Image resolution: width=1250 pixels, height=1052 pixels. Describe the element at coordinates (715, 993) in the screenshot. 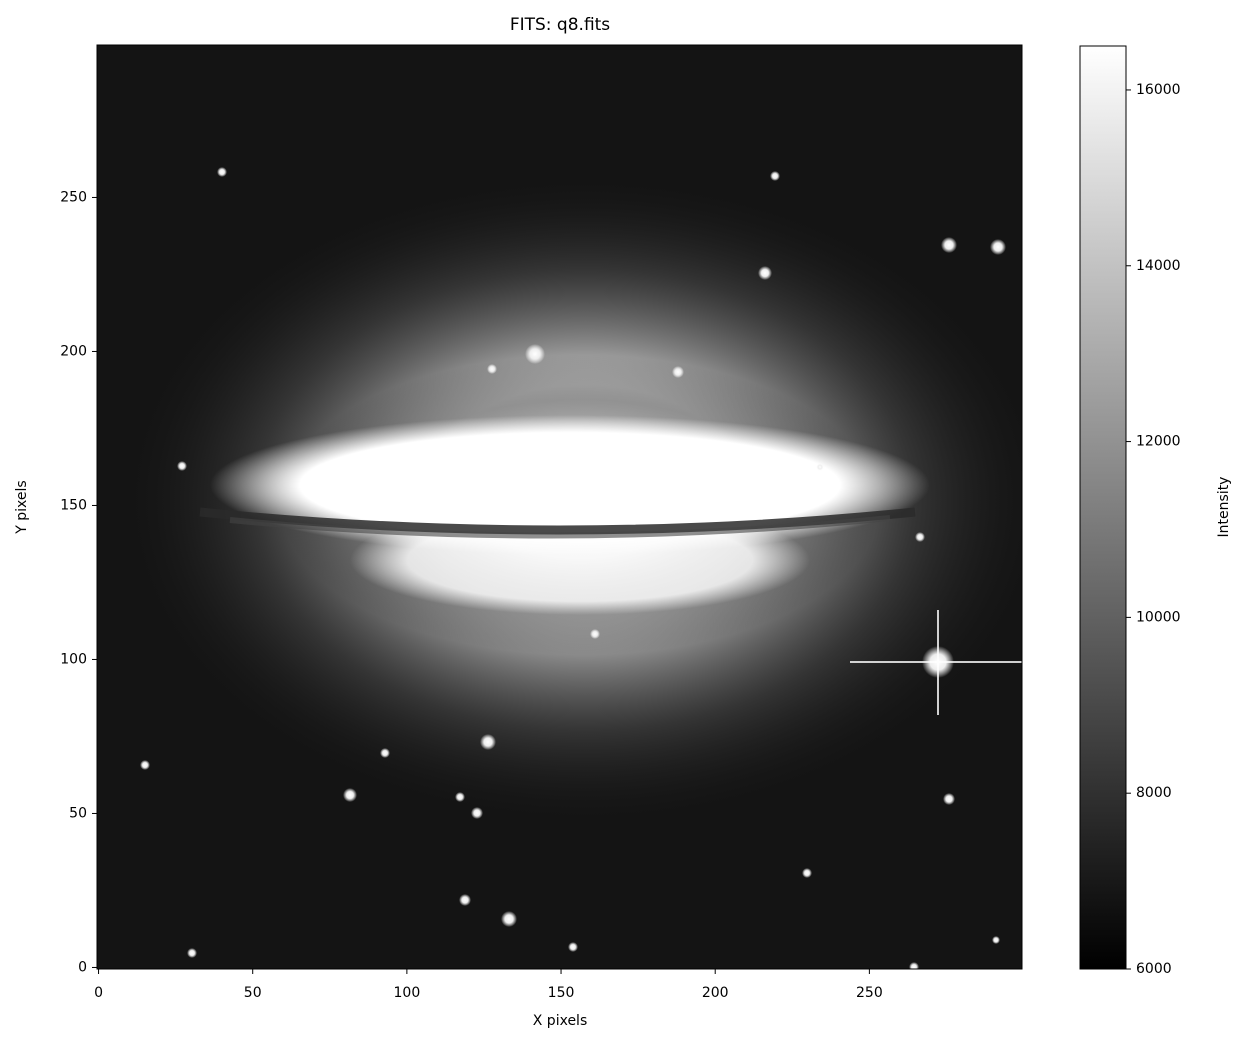

I see `x-tick-label: 200` at that location.